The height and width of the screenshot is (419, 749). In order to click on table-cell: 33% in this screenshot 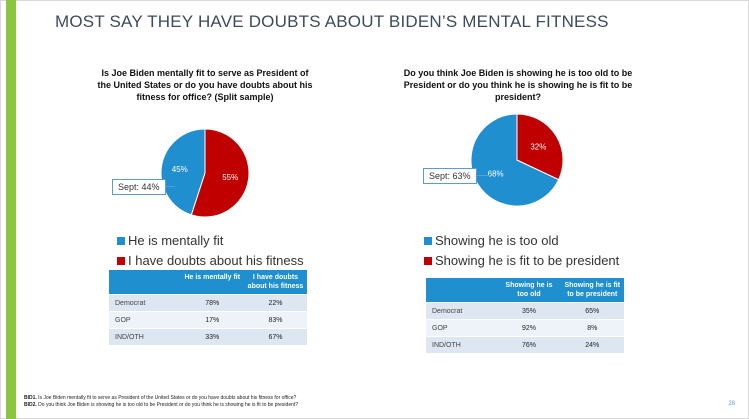, I will do `click(212, 336)`.